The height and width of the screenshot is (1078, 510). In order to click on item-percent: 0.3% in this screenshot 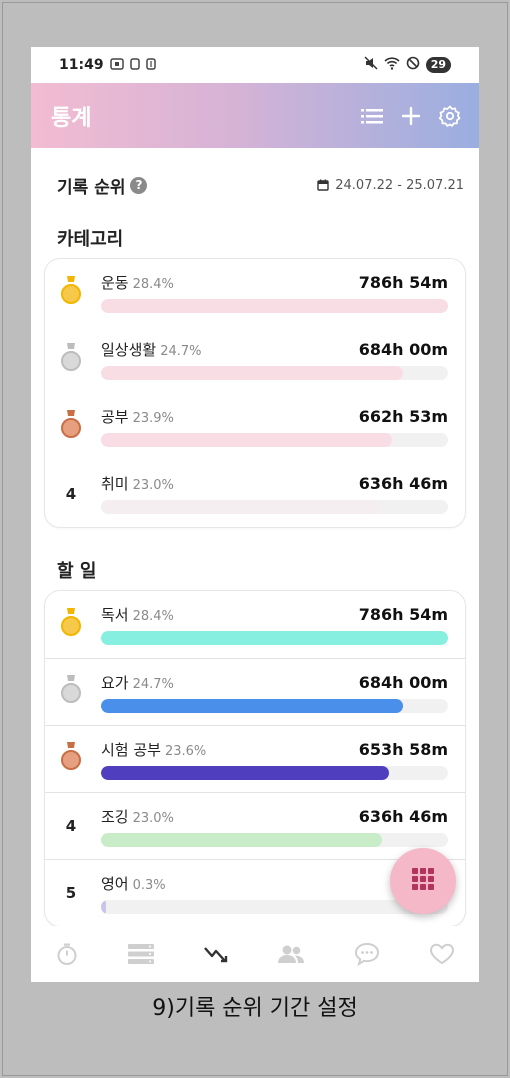, I will do `click(149, 885)`.